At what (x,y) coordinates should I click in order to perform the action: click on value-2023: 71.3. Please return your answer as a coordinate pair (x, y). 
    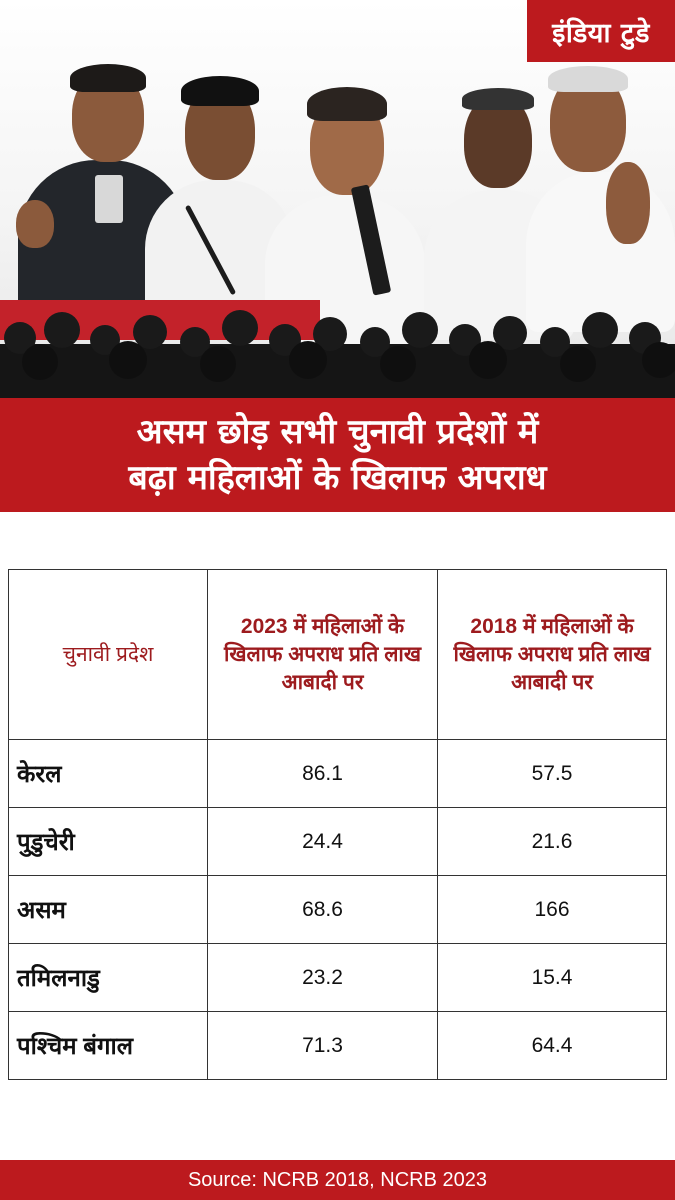
    Looking at the image, I should click on (322, 1045).